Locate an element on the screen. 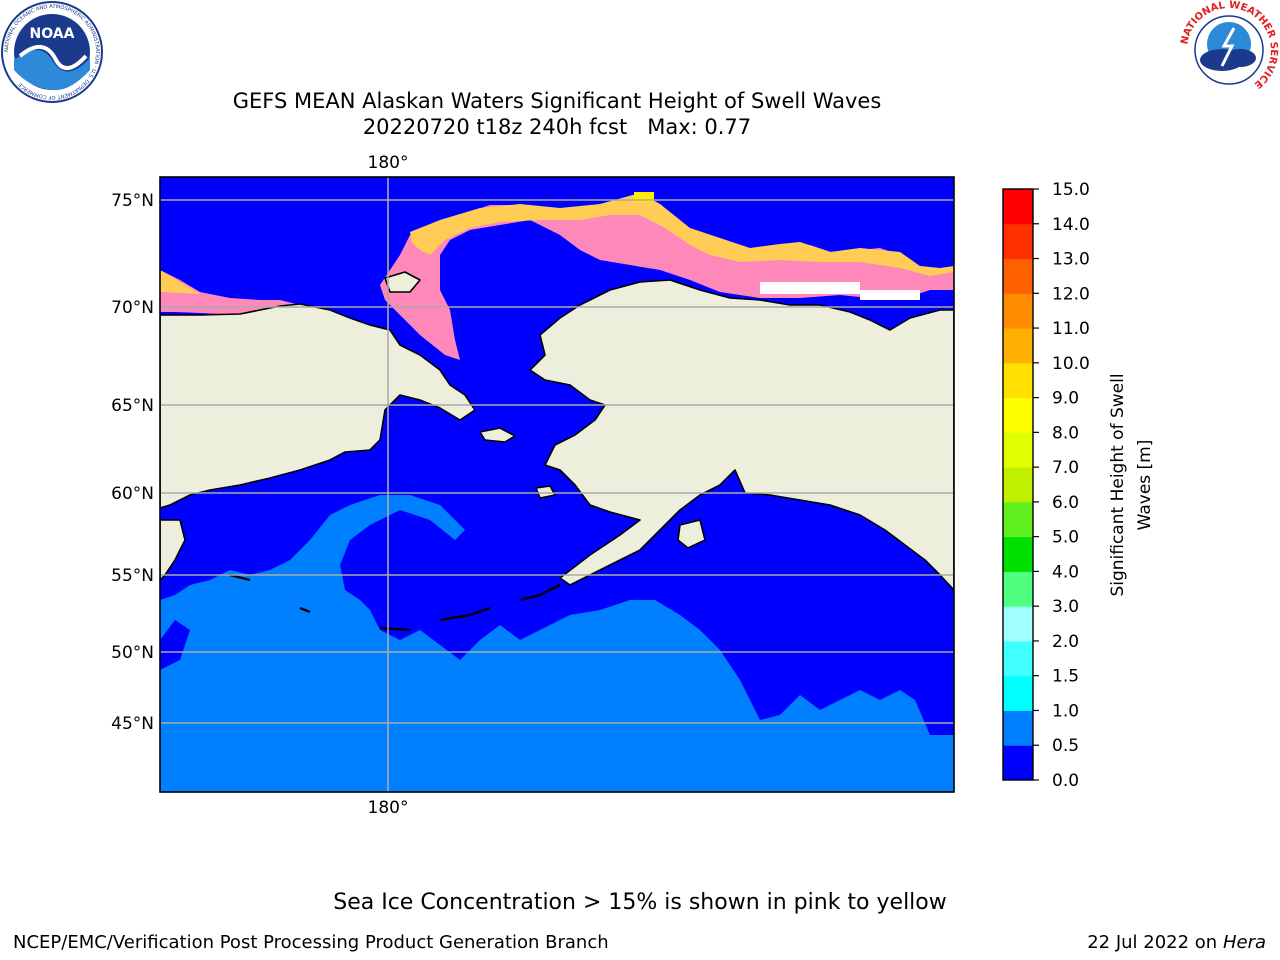 Image resolution: width=1280 pixels, height=960 pixels. lat-label: 65°N is located at coordinates (132, 406).